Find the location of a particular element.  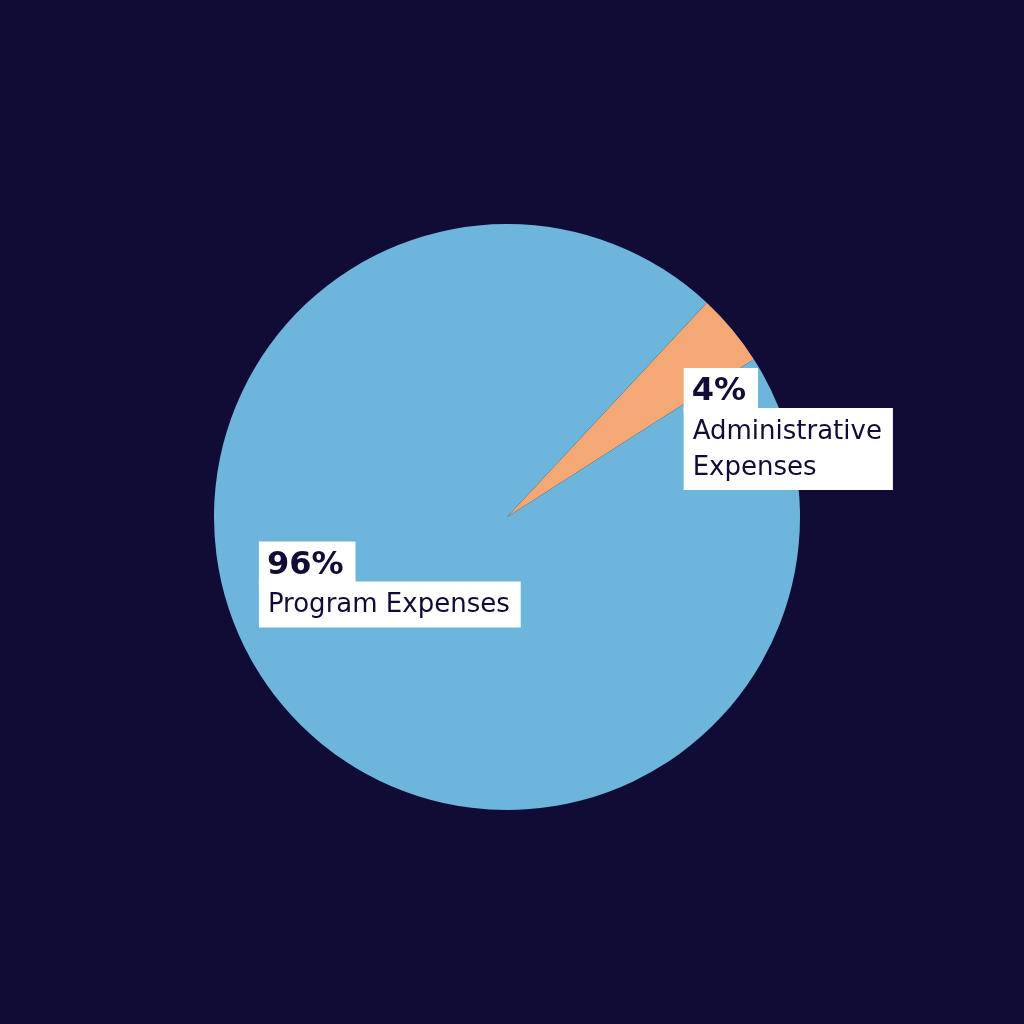

data-label: 4% is located at coordinates (718, 389).